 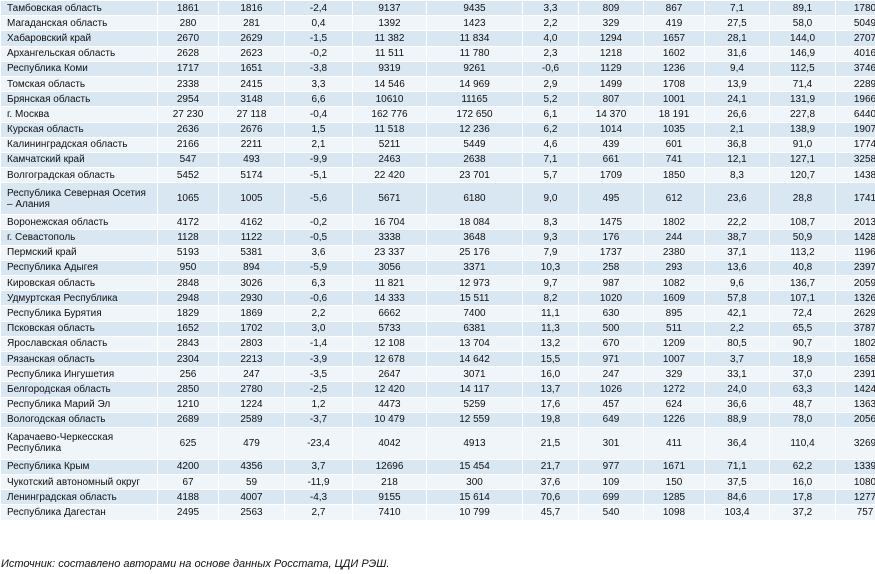 What do you see at coordinates (251, 23) in the screenshot?
I see `value-cell: 281` at bounding box center [251, 23].